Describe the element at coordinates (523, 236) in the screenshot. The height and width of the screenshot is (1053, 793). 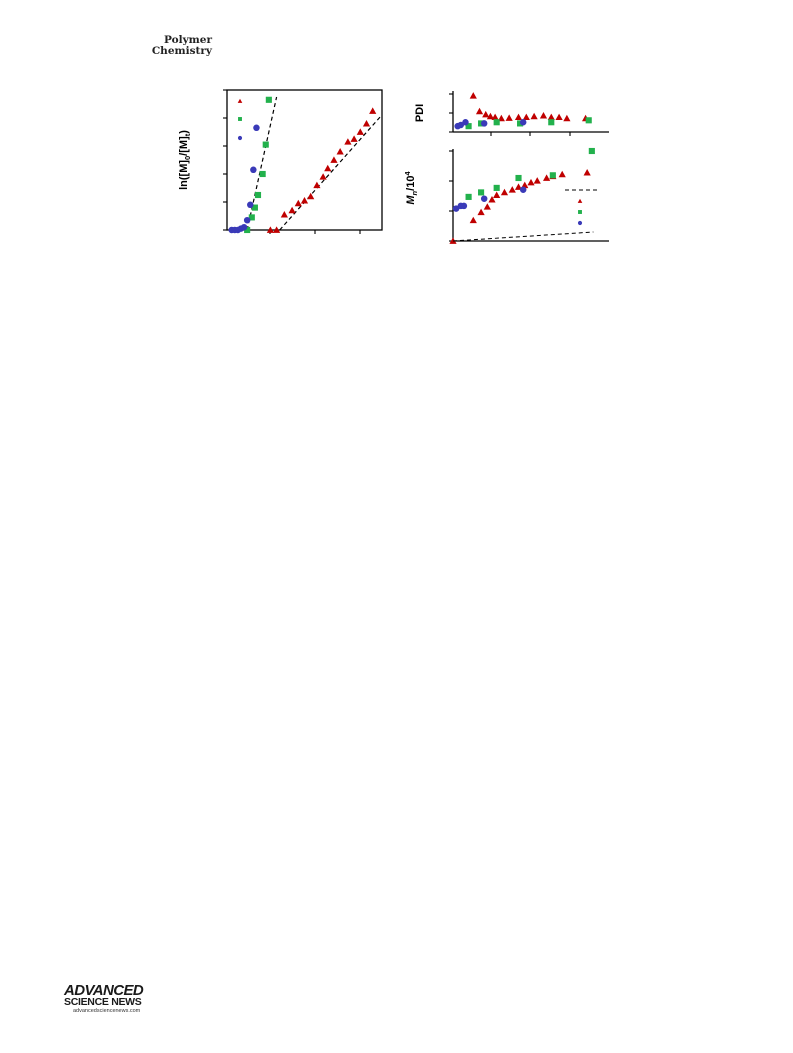
I see `reference-line` at that location.